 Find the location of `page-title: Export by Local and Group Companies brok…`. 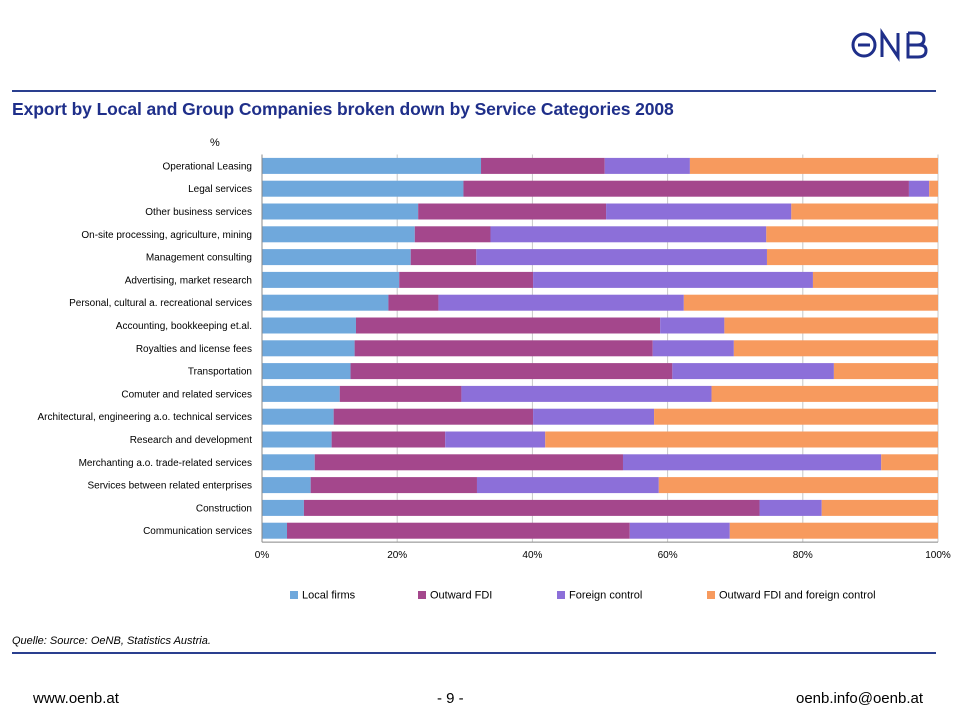

page-title: Export by Local and Group Companies brok… is located at coordinates (343, 109).